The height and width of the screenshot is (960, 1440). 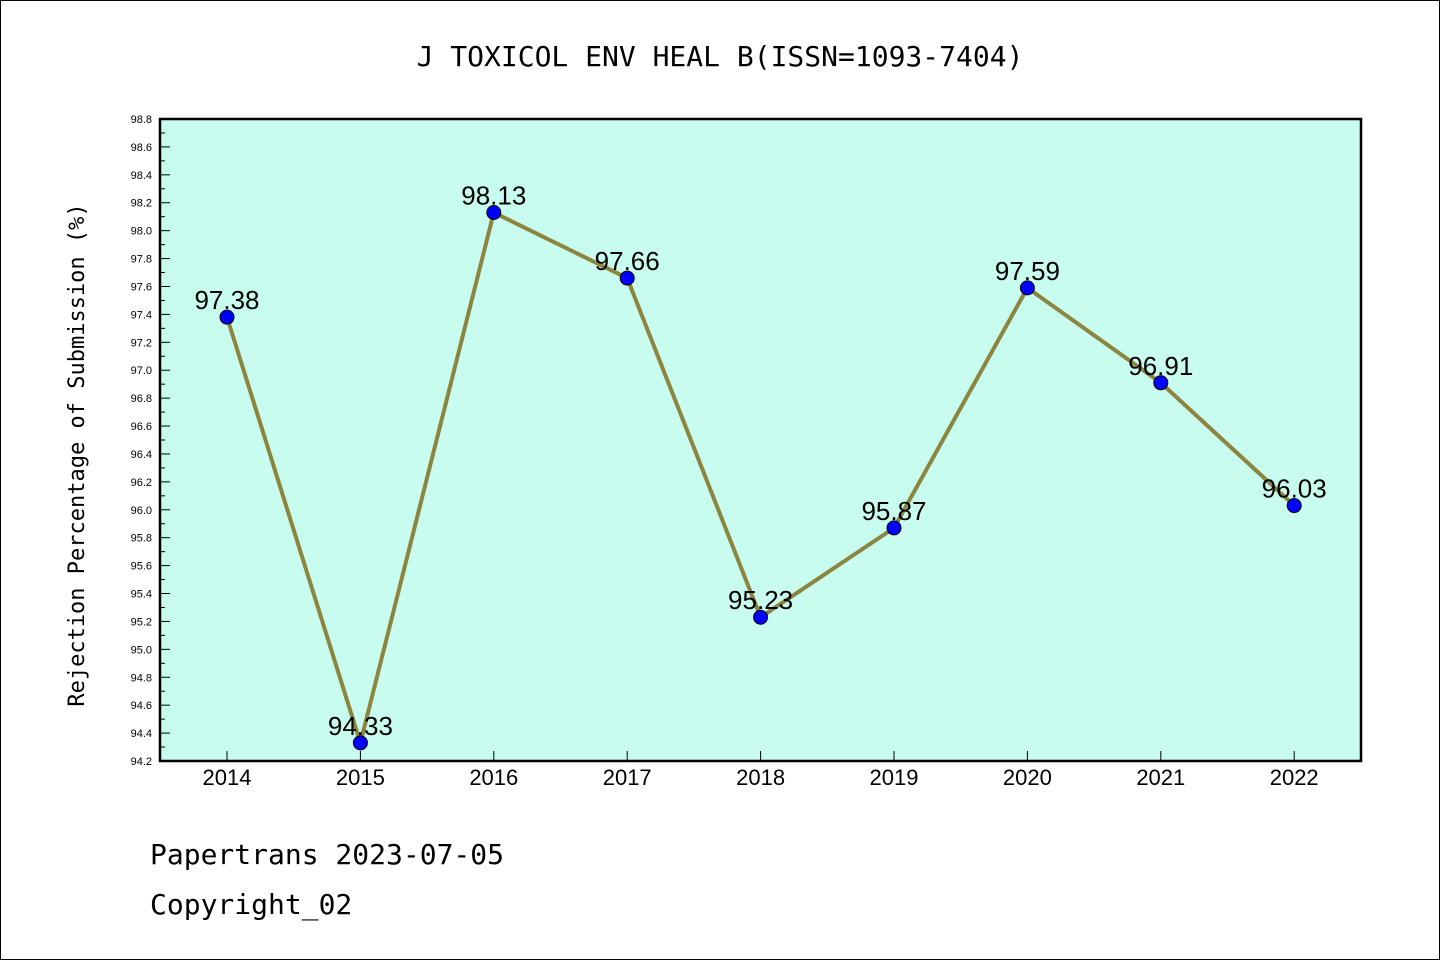 I want to click on y-tick-label: 98.4, so click(x=141, y=176).